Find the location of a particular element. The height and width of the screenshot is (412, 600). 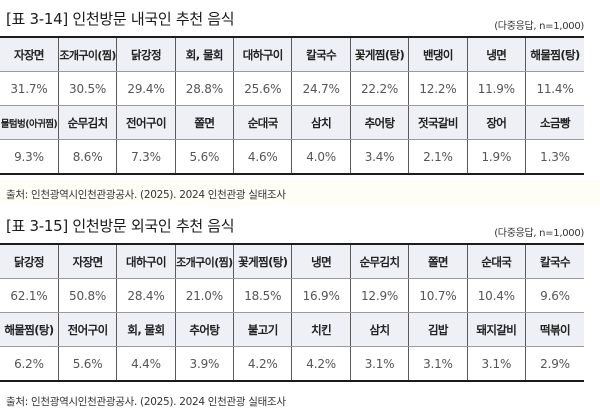

table-header-row: 닭강정 자장면 대하구이 조개구이(찜) 꽃게찜(탕) 냉면 순무김치 쫄면 순대국 칼국수 is located at coordinates (292, 261).